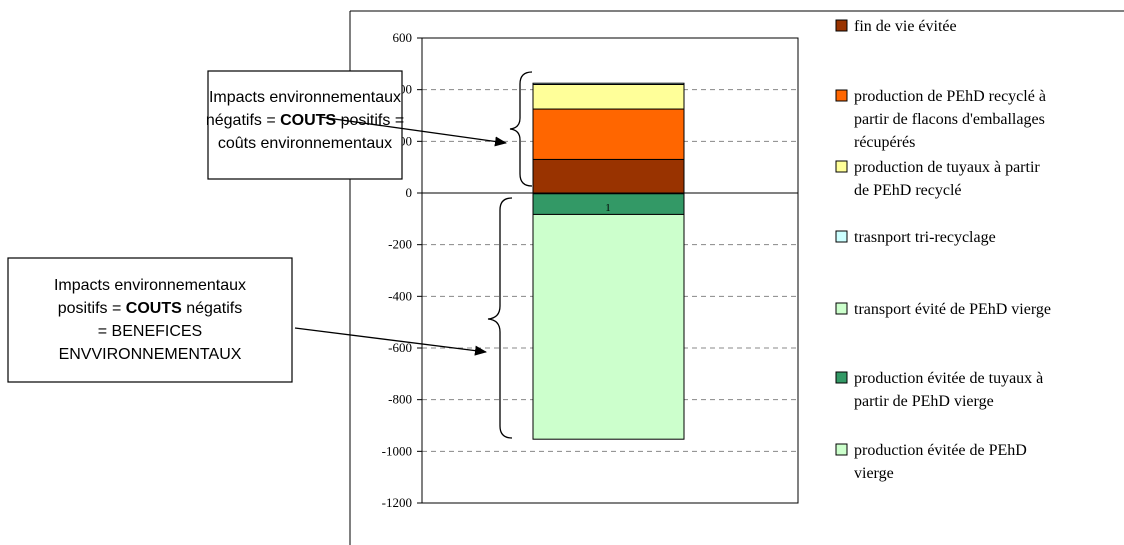 This screenshot has width=1124, height=545. Describe the element at coordinates (952, 309) in the screenshot. I see `legend-label-5: transport évité de PEhD vierge` at that location.